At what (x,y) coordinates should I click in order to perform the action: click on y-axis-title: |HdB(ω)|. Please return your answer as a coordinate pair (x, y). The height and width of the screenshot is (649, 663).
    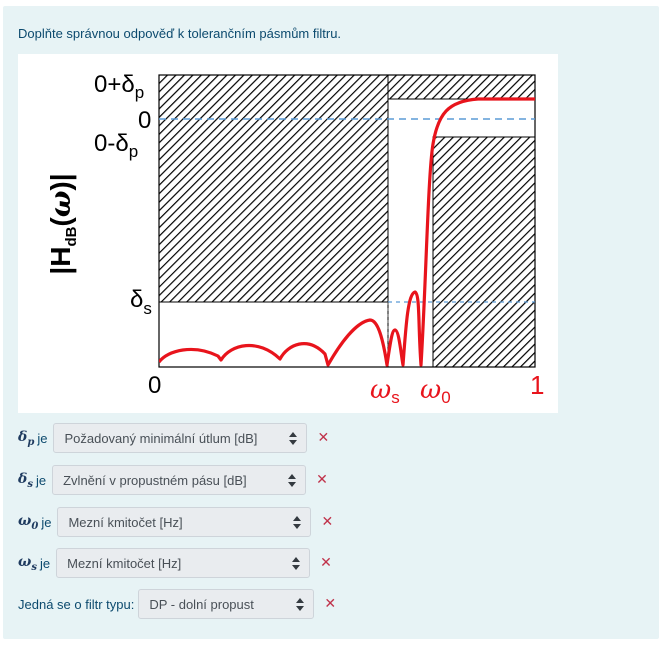
    Looking at the image, I should click on (62, 223).